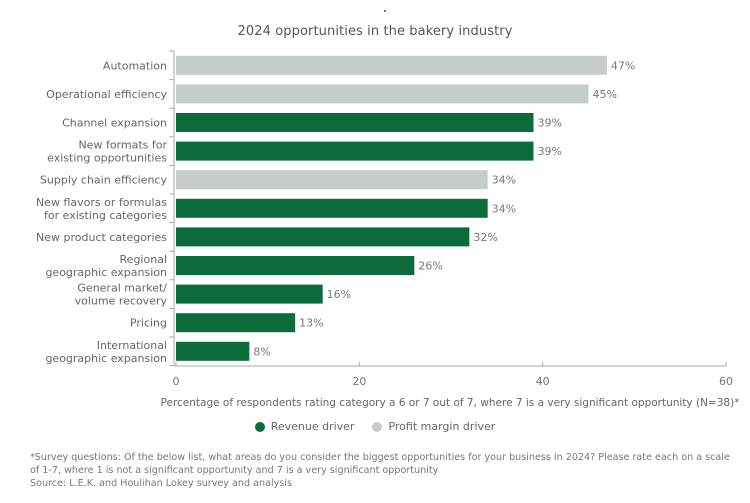  I want to click on category-label: Regional geographic expansion, so click(106, 266).